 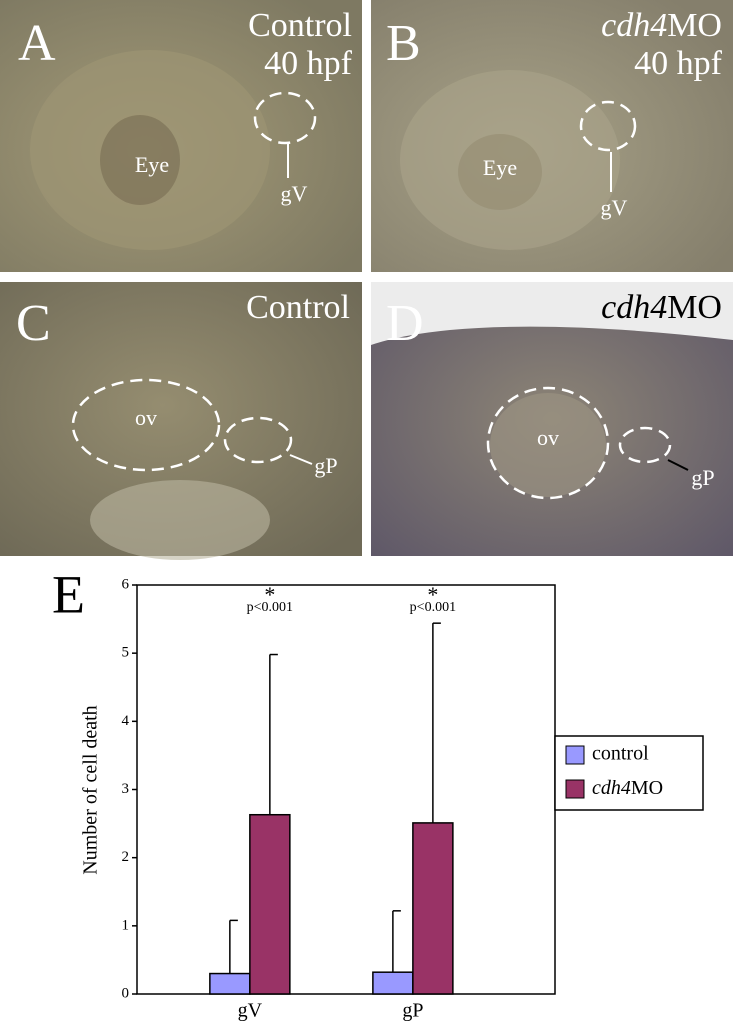 I want to click on y-tick-label: 1, so click(x=126, y=925).